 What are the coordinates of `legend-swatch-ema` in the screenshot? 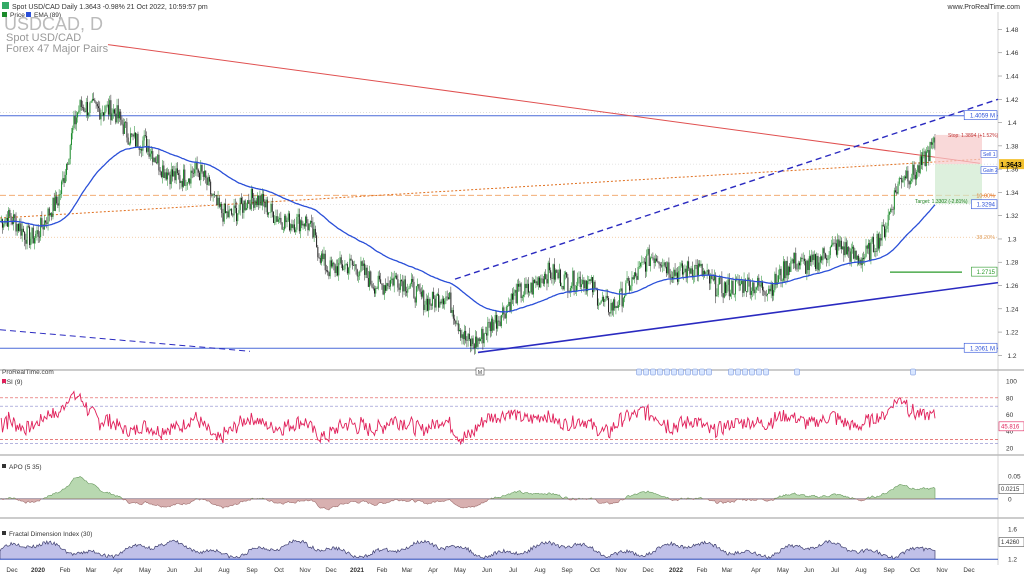 It's located at (28, 14).